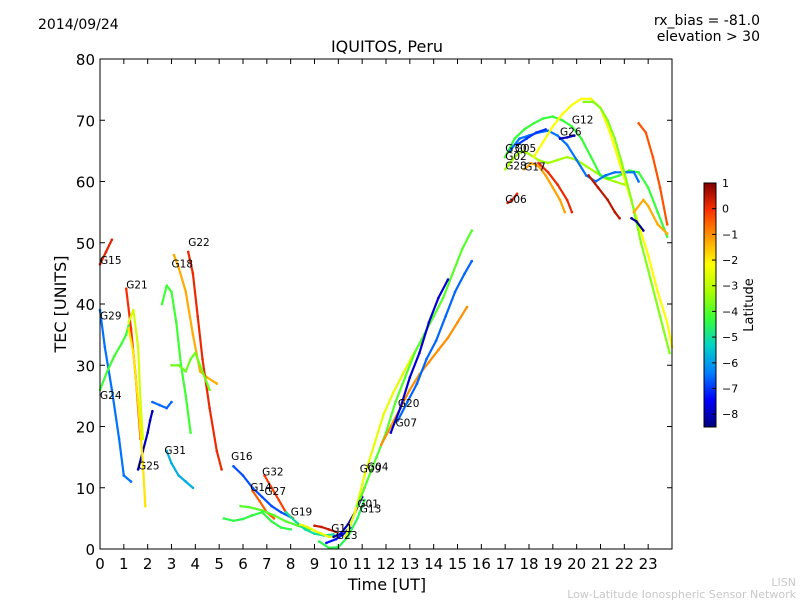 This screenshot has height=601, width=800. I want to click on colorbar-label: Latitude, so click(749, 305).